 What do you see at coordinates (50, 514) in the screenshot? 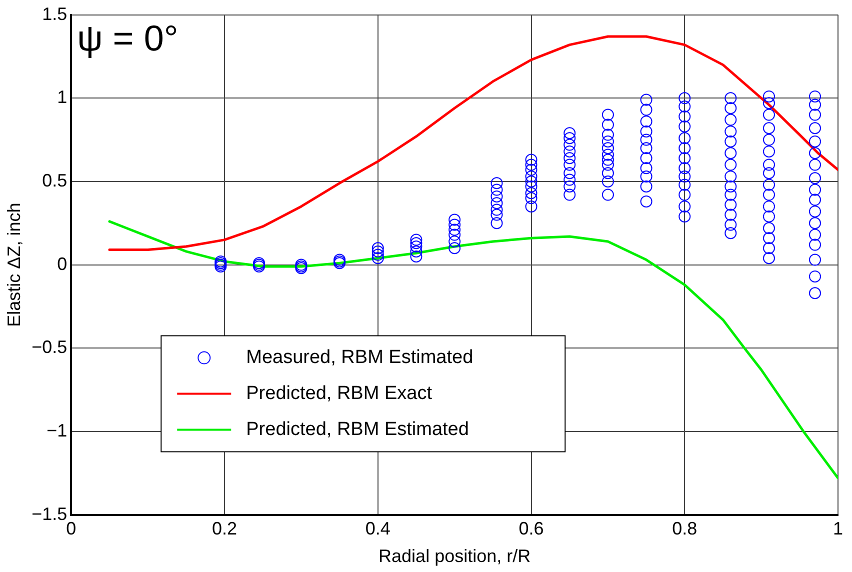
I see `y-tick-label: −1.5` at bounding box center [50, 514].